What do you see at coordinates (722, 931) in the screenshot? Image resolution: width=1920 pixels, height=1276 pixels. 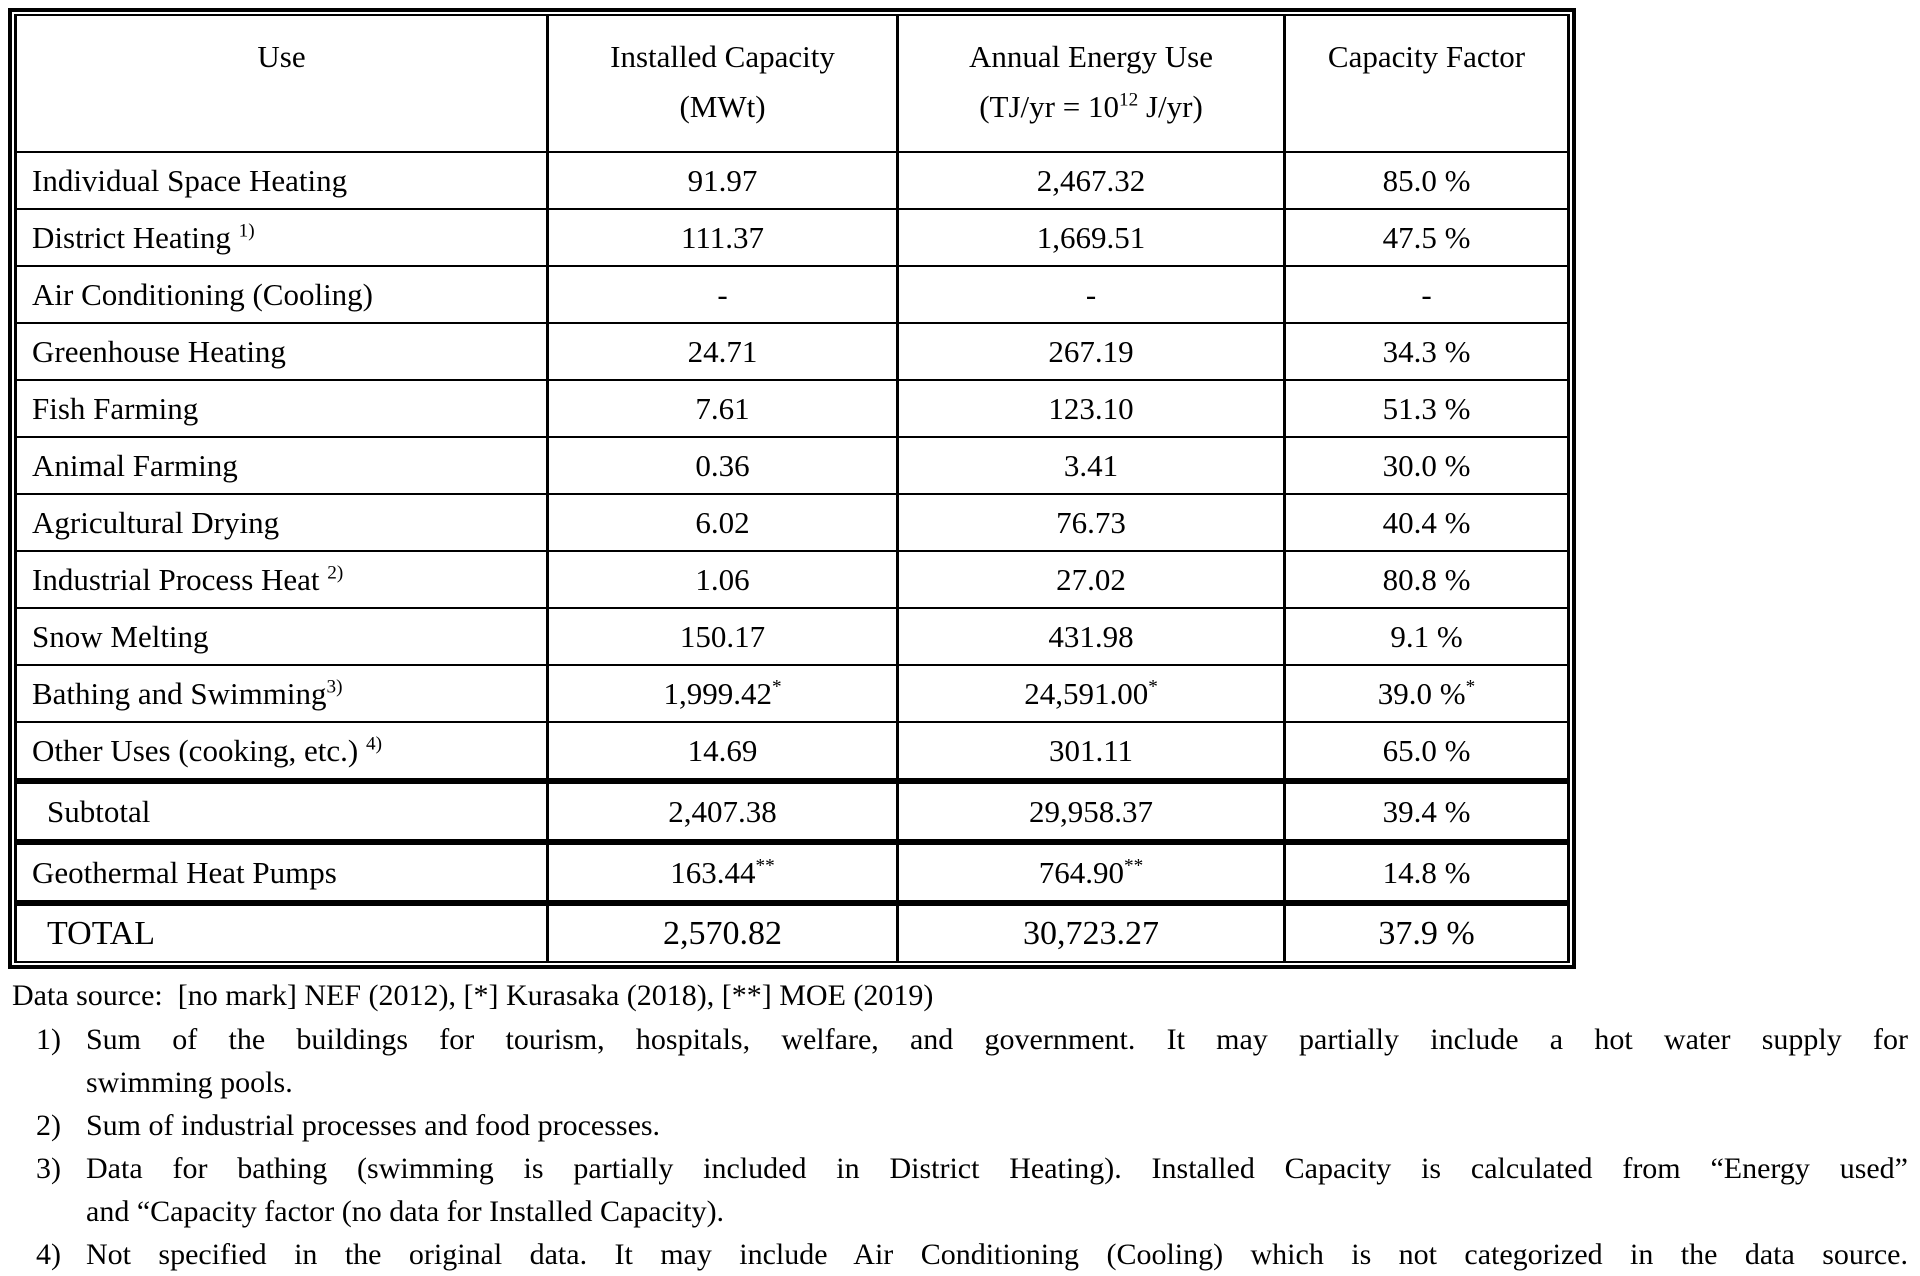 I see `cell-installed: 2,570.82` at bounding box center [722, 931].